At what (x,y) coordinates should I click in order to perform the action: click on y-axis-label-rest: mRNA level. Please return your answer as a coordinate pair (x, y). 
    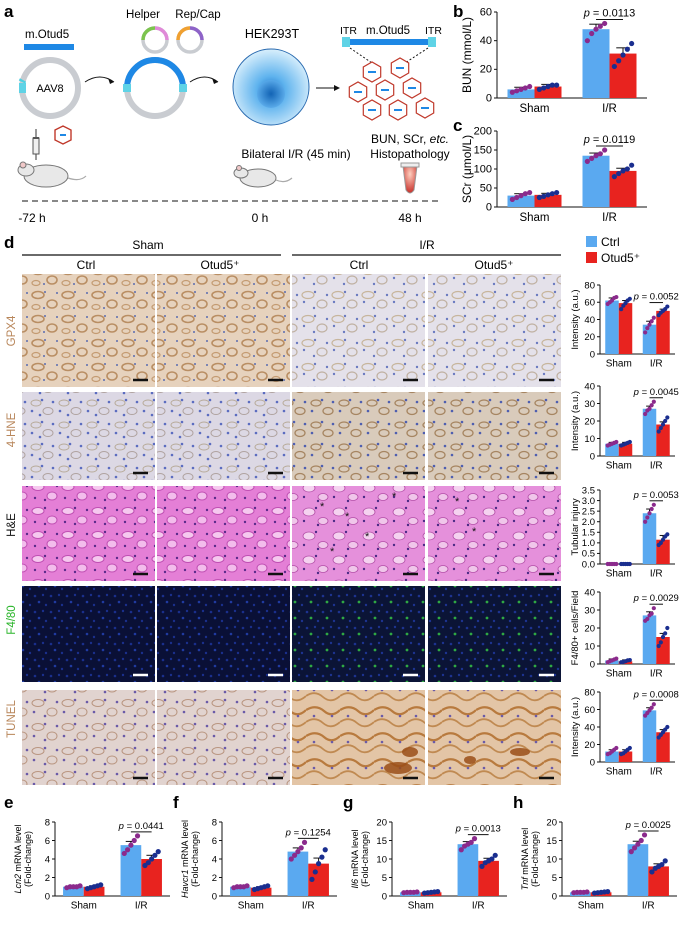
    Looking at the image, I should click on (355, 854).